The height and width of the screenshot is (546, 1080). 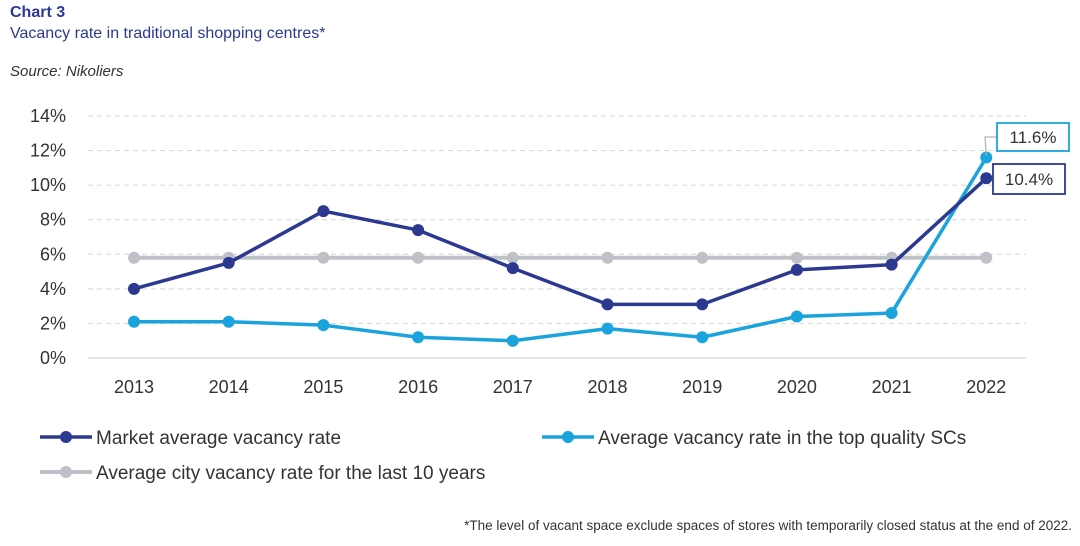 What do you see at coordinates (560, 387) in the screenshot?
I see `x-axis-ticks: 2013 2014 2015 2016 2017 2018 2019 2020 2021 2022` at bounding box center [560, 387].